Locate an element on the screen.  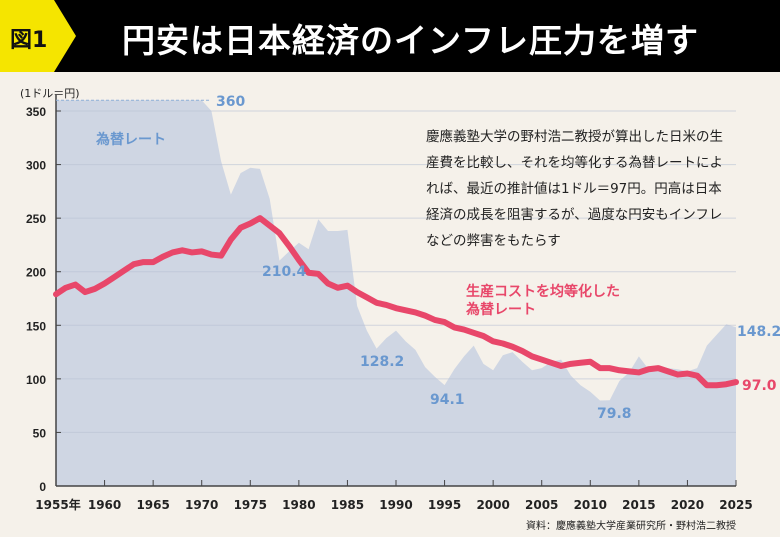
x-tick-label-1980: 1980 is located at coordinates (298, 505).